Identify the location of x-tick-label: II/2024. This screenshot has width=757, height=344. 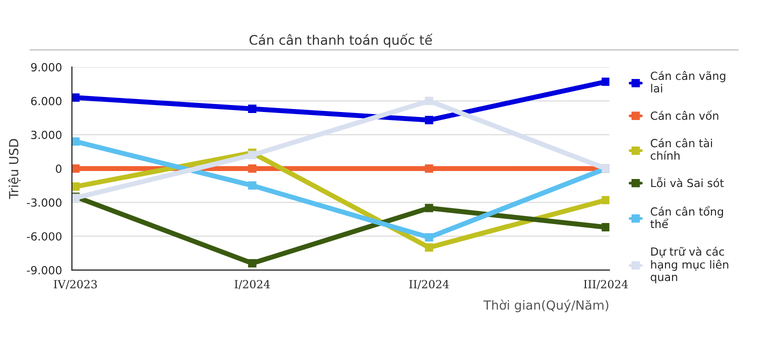
(429, 285).